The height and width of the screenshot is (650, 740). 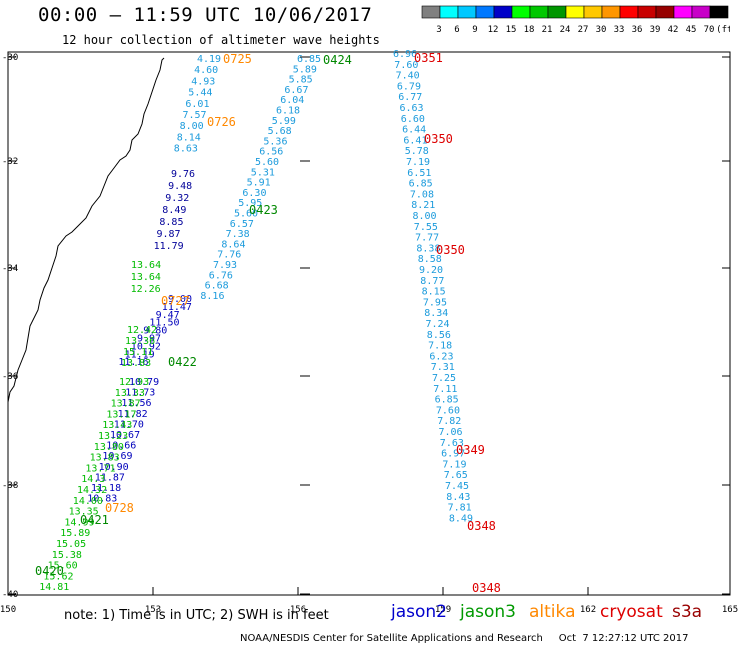 What do you see at coordinates (655, 30) in the screenshot?
I see `colorbar-label: 39` at bounding box center [655, 30].